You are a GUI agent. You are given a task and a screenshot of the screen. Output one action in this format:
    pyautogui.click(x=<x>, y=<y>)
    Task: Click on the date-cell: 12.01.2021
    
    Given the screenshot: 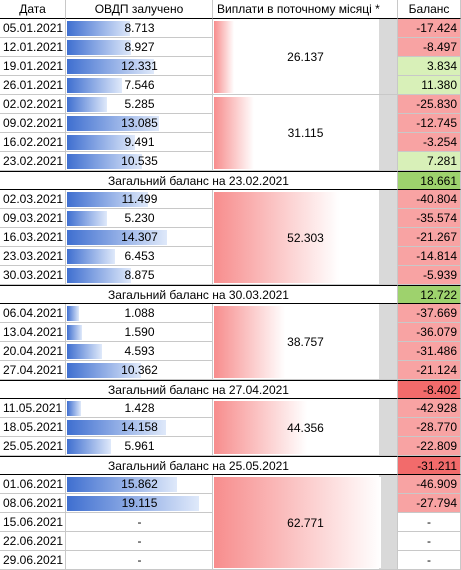 What is the action you would take?
    pyautogui.click(x=33, y=47)
    